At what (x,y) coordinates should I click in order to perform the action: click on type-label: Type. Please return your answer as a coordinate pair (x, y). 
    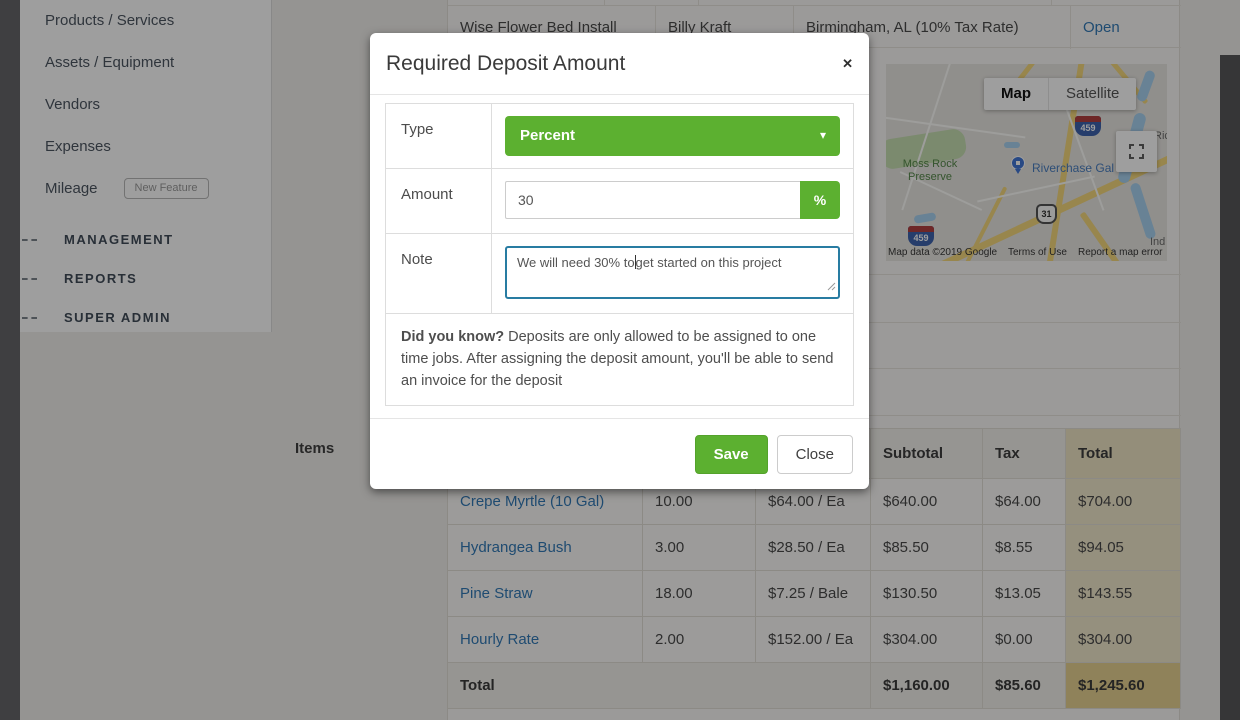
    Looking at the image, I should click on (438, 136).